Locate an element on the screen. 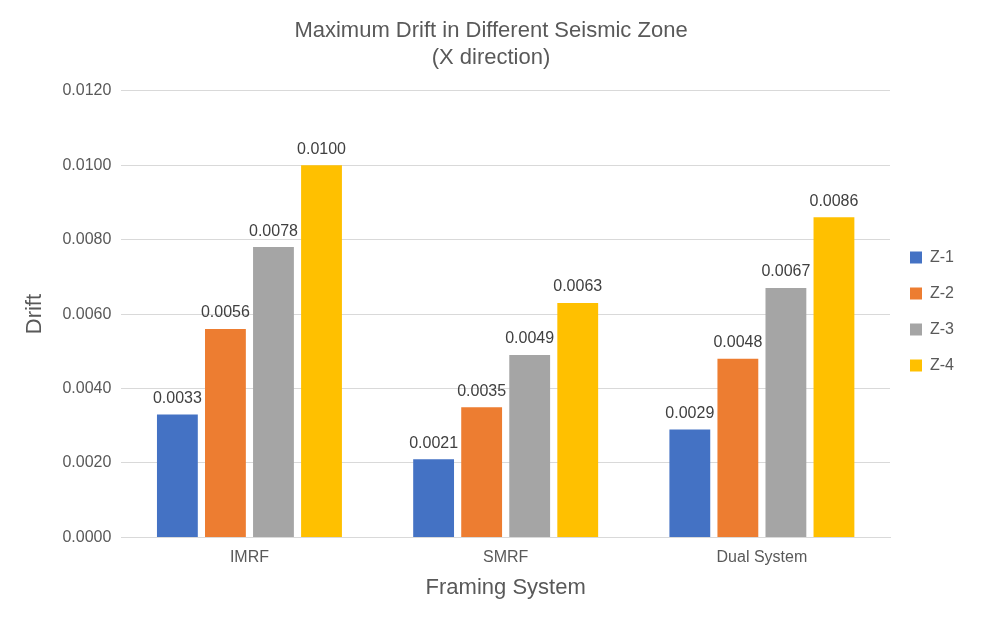 The image size is (1002, 623). data-label: 0.0100 is located at coordinates (322, 148).